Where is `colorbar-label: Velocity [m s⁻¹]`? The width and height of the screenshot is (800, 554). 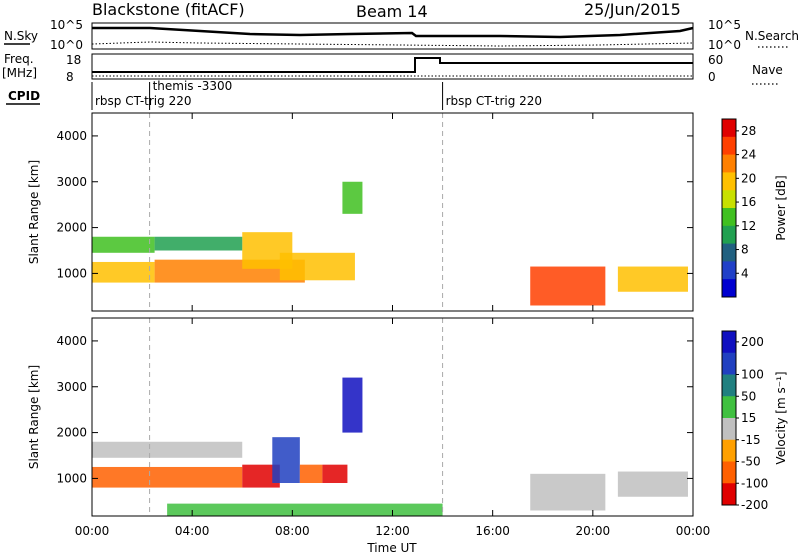 colorbar-label: Velocity [m s⁻¹] is located at coordinates (781, 417).